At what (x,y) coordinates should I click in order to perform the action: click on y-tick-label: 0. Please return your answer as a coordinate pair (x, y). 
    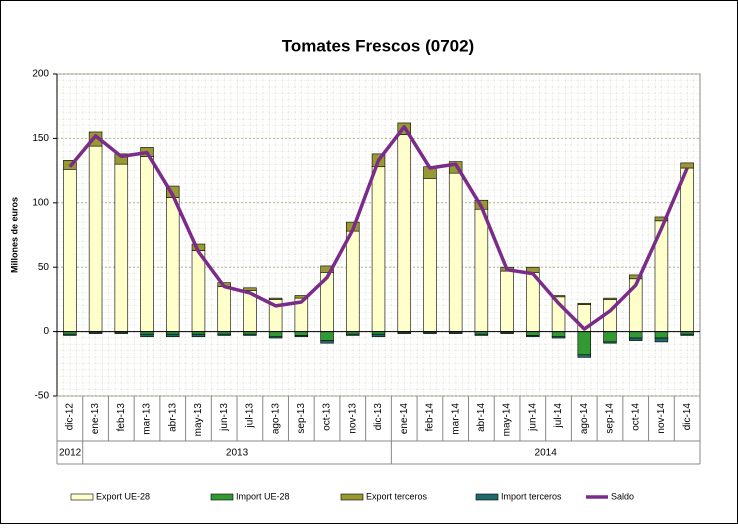
    Looking at the image, I should click on (46, 331).